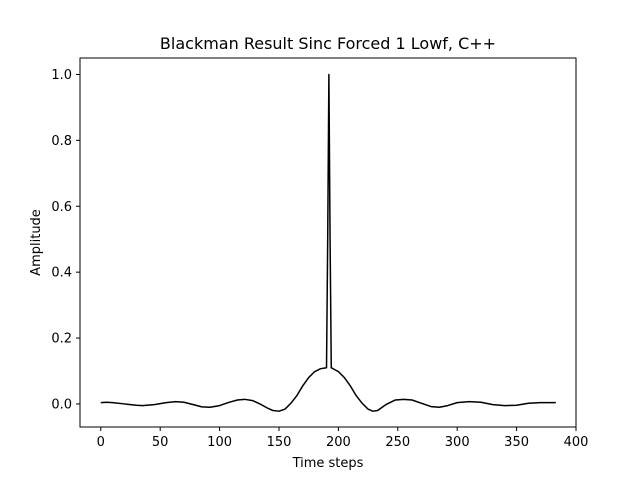 The image size is (640, 480). Describe the element at coordinates (516, 442) in the screenshot. I see `x-tick-label: 350` at that location.